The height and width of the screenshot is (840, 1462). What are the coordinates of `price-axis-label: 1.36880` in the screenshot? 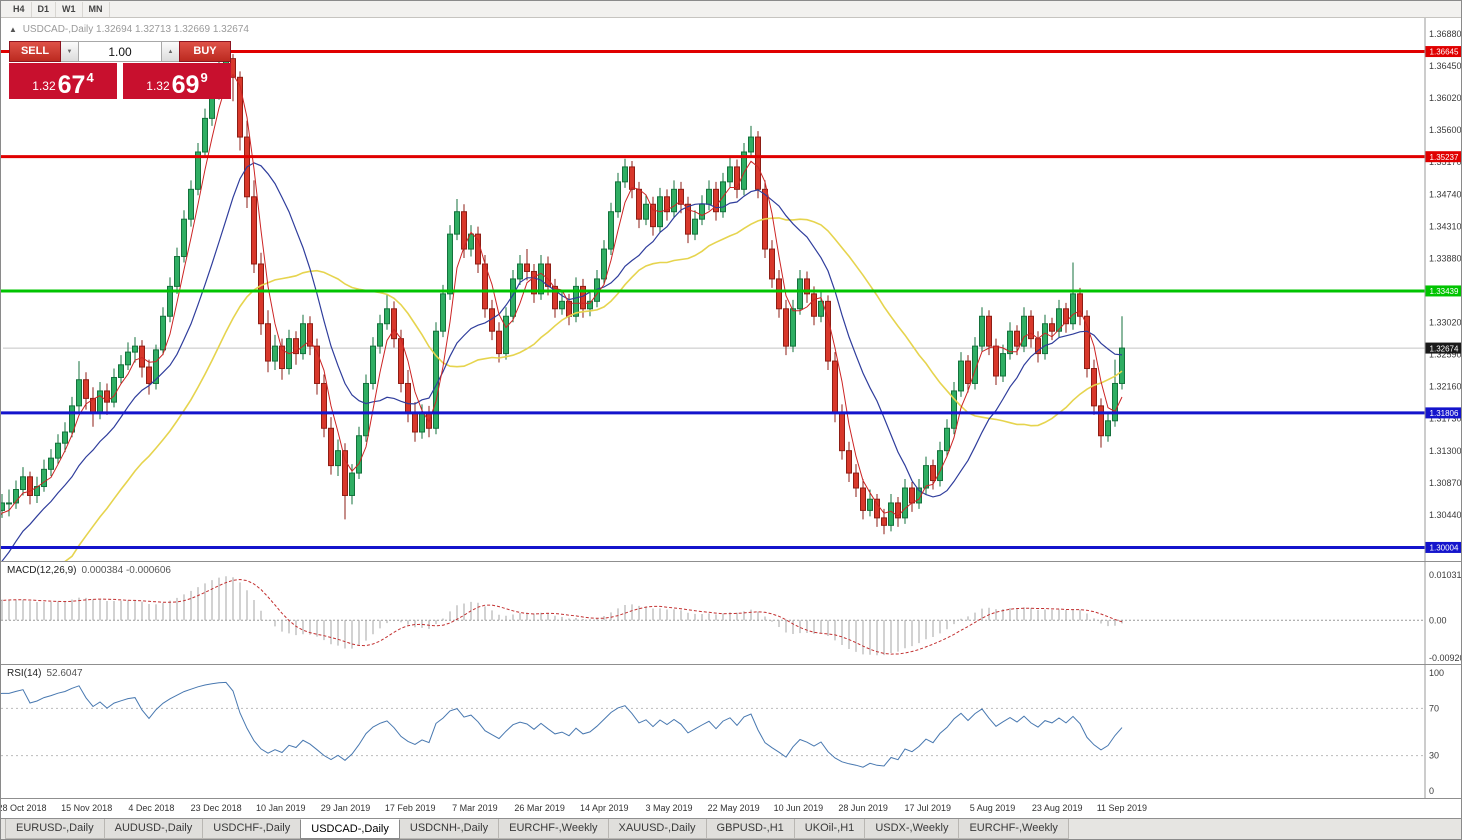 It's located at (1445, 34).